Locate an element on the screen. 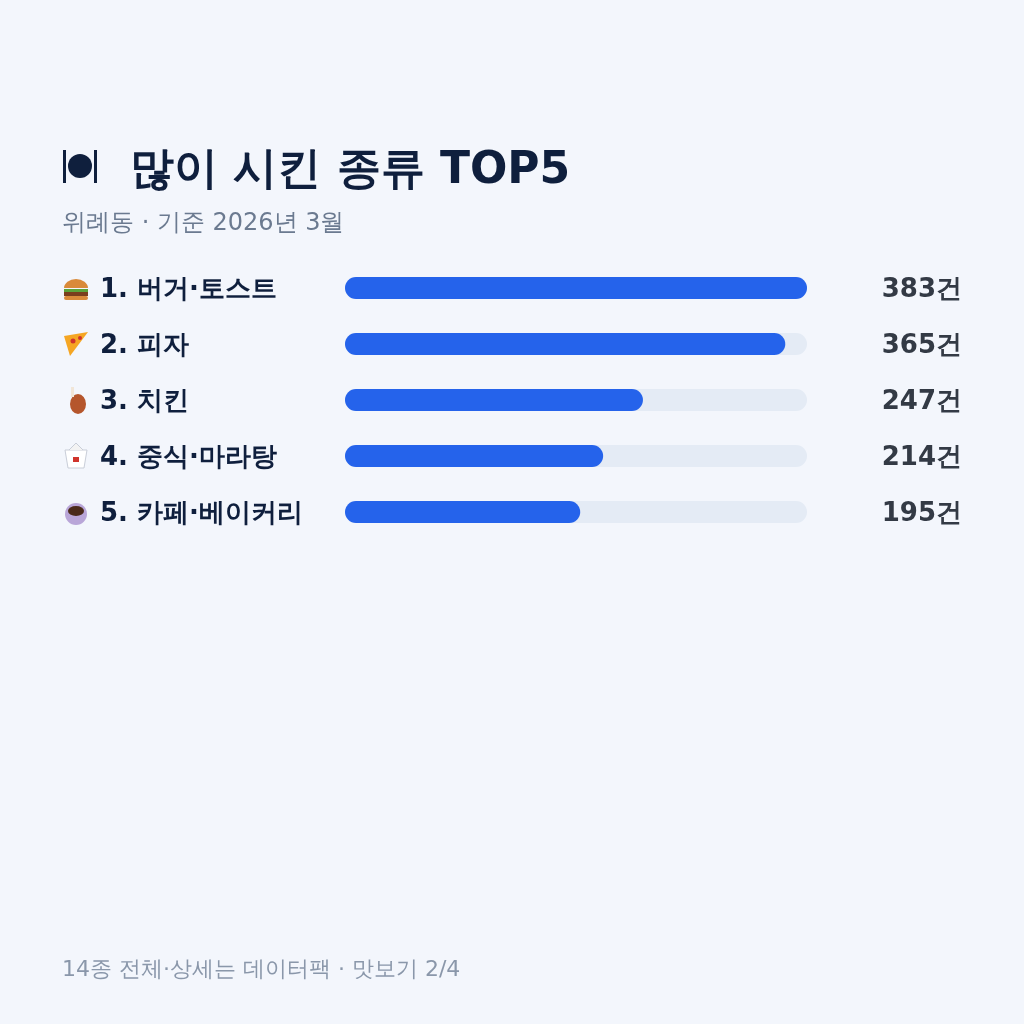 The width and height of the screenshot is (1024, 1024). data-label: 247건 is located at coordinates (921, 400).